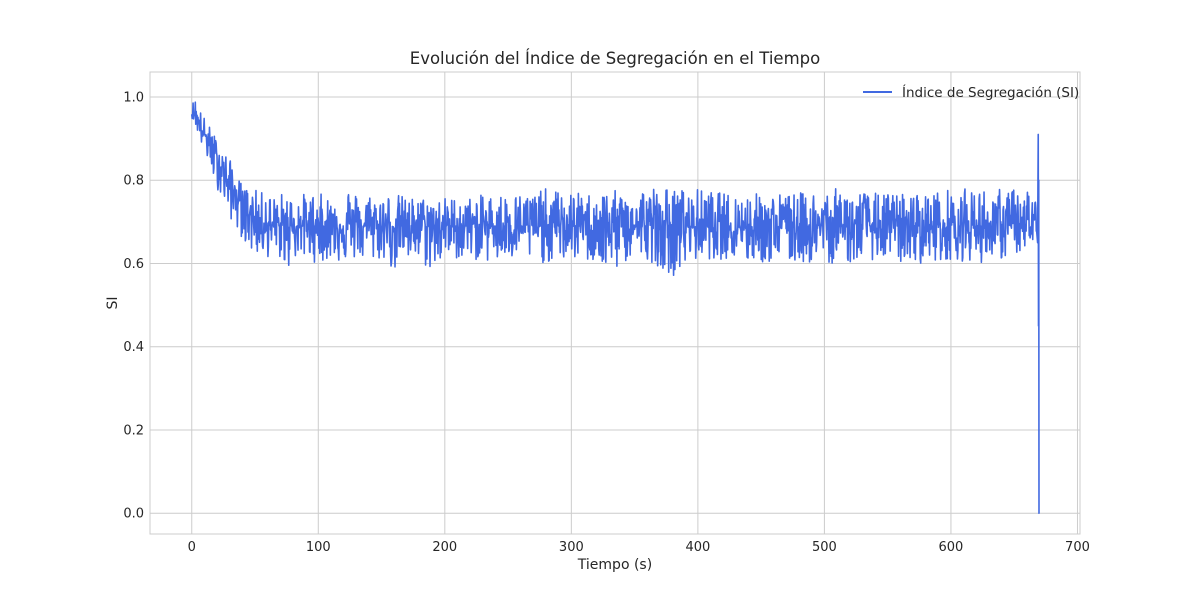  What do you see at coordinates (697, 547) in the screenshot?
I see `x-tick-label: 400` at bounding box center [697, 547].